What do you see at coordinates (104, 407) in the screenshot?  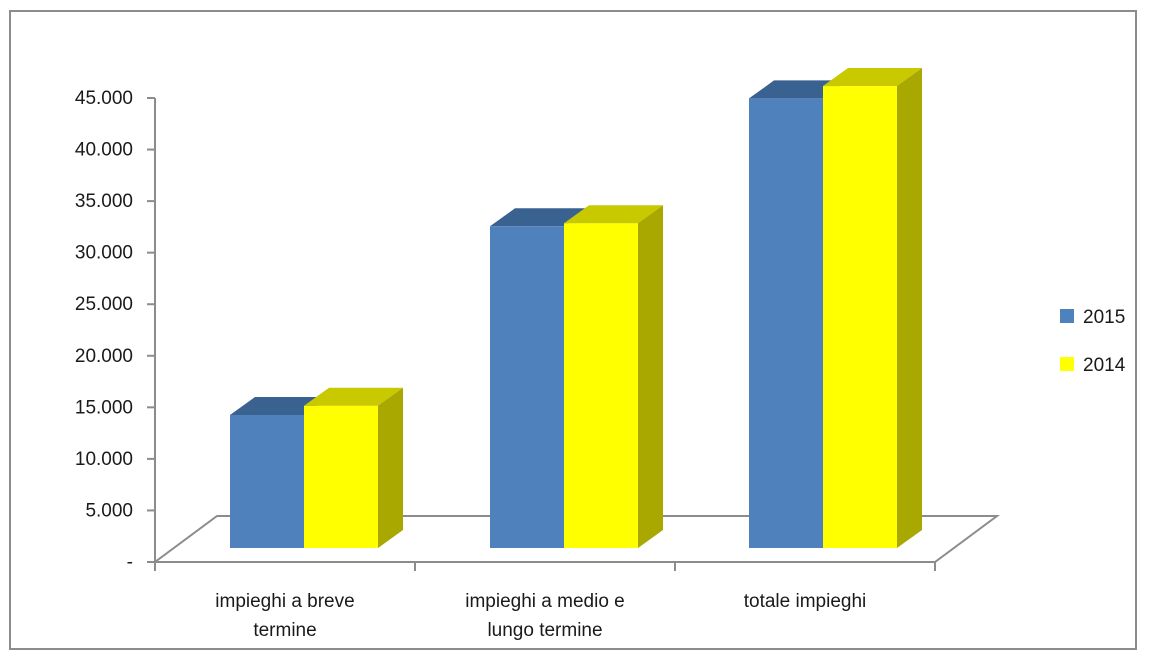 I see `y-tick-label: 15.000` at bounding box center [104, 407].